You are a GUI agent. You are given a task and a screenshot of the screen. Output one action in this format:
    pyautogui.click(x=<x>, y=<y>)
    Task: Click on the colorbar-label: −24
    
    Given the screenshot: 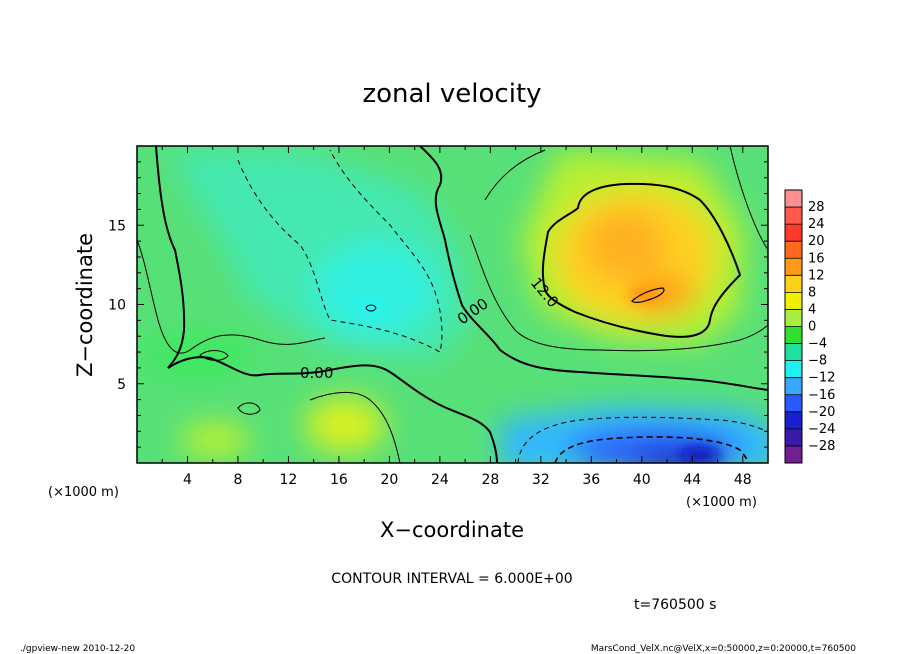 What is the action you would take?
    pyautogui.click(x=821, y=429)
    